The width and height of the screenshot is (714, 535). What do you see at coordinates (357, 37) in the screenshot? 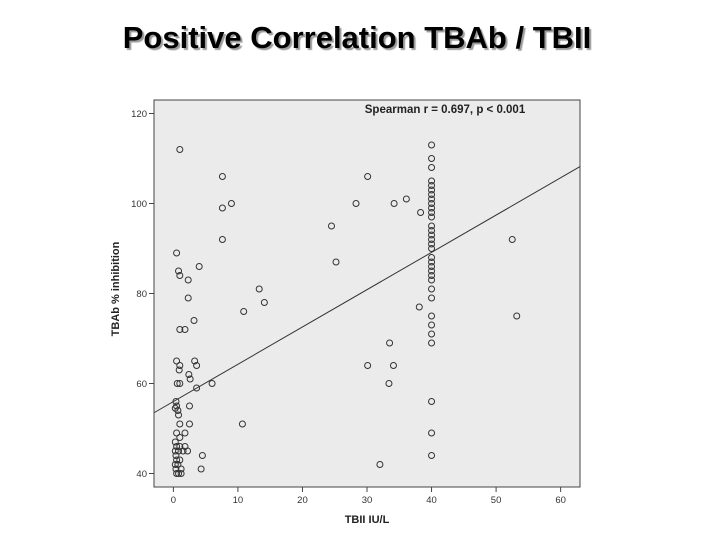
I see `slide-title: Positive Correlation TBAb / TBII` at bounding box center [357, 37].